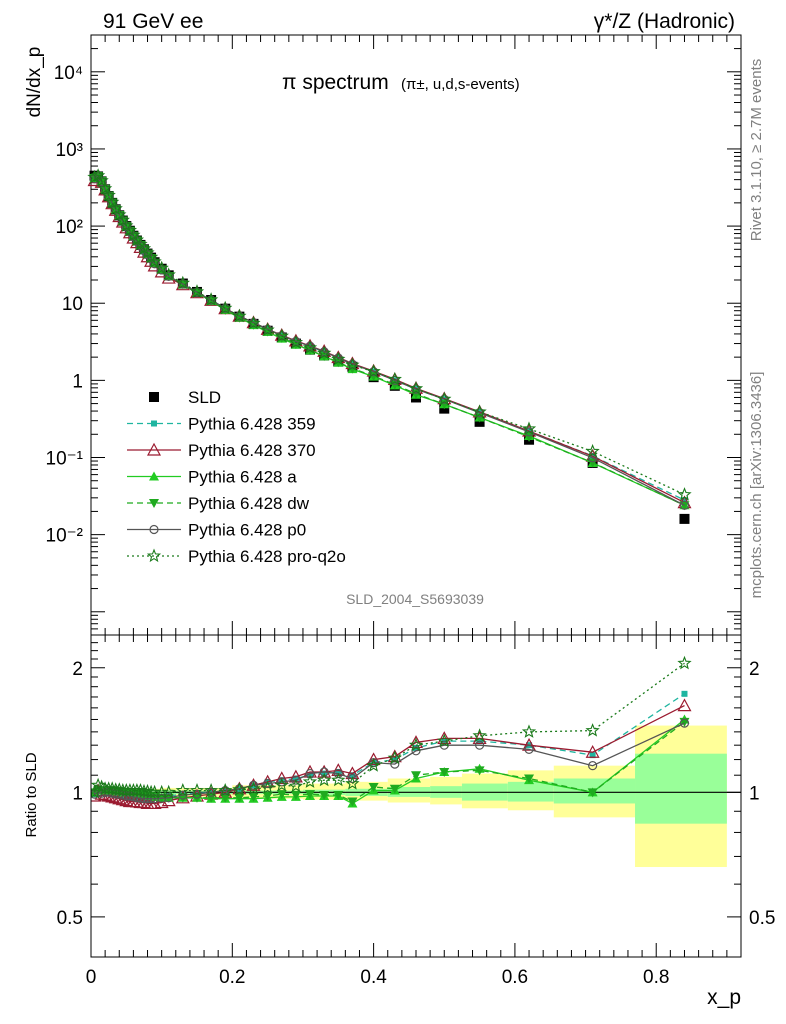 The image size is (786, 1024). Describe the element at coordinates (242, 477) in the screenshot. I see `legend-label: Pythia 6.428 a` at that location.